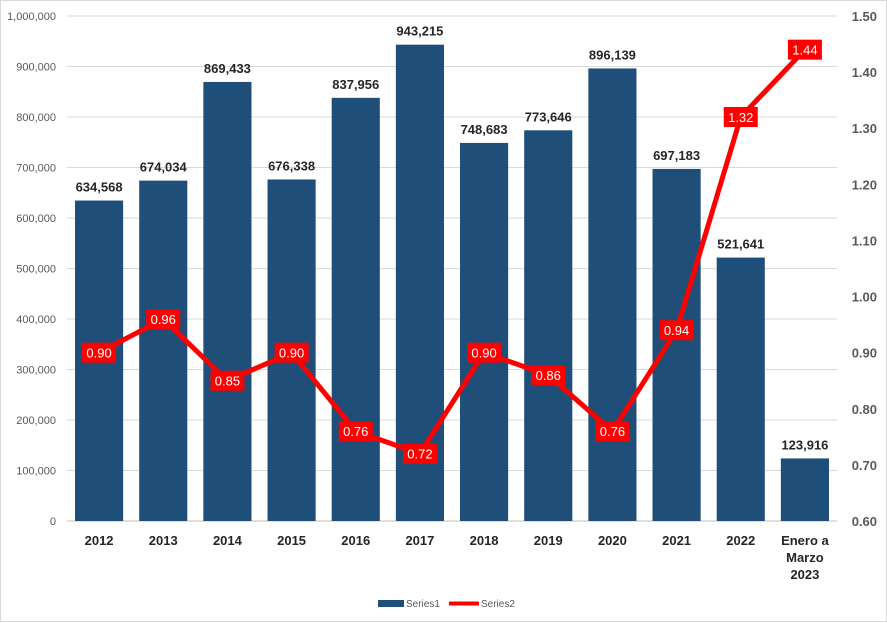  Describe the element at coordinates (864, 269) in the screenshot. I see `right-axis: 0.60 0.70 0.80 0.90 1.00 1.10 1.20 1.30 1.40 1.50` at that location.